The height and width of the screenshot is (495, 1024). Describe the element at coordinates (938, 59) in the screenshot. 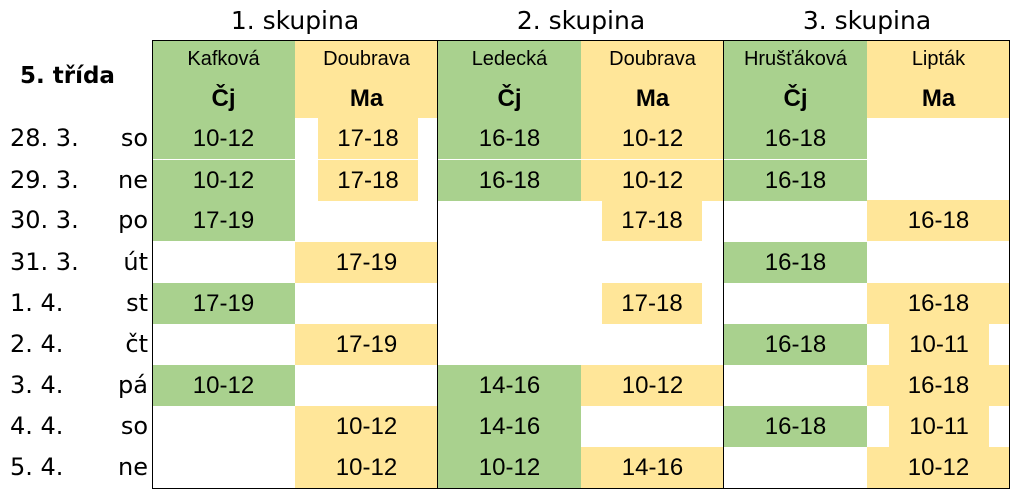

I see `teacher-header: Lipták` at that location.